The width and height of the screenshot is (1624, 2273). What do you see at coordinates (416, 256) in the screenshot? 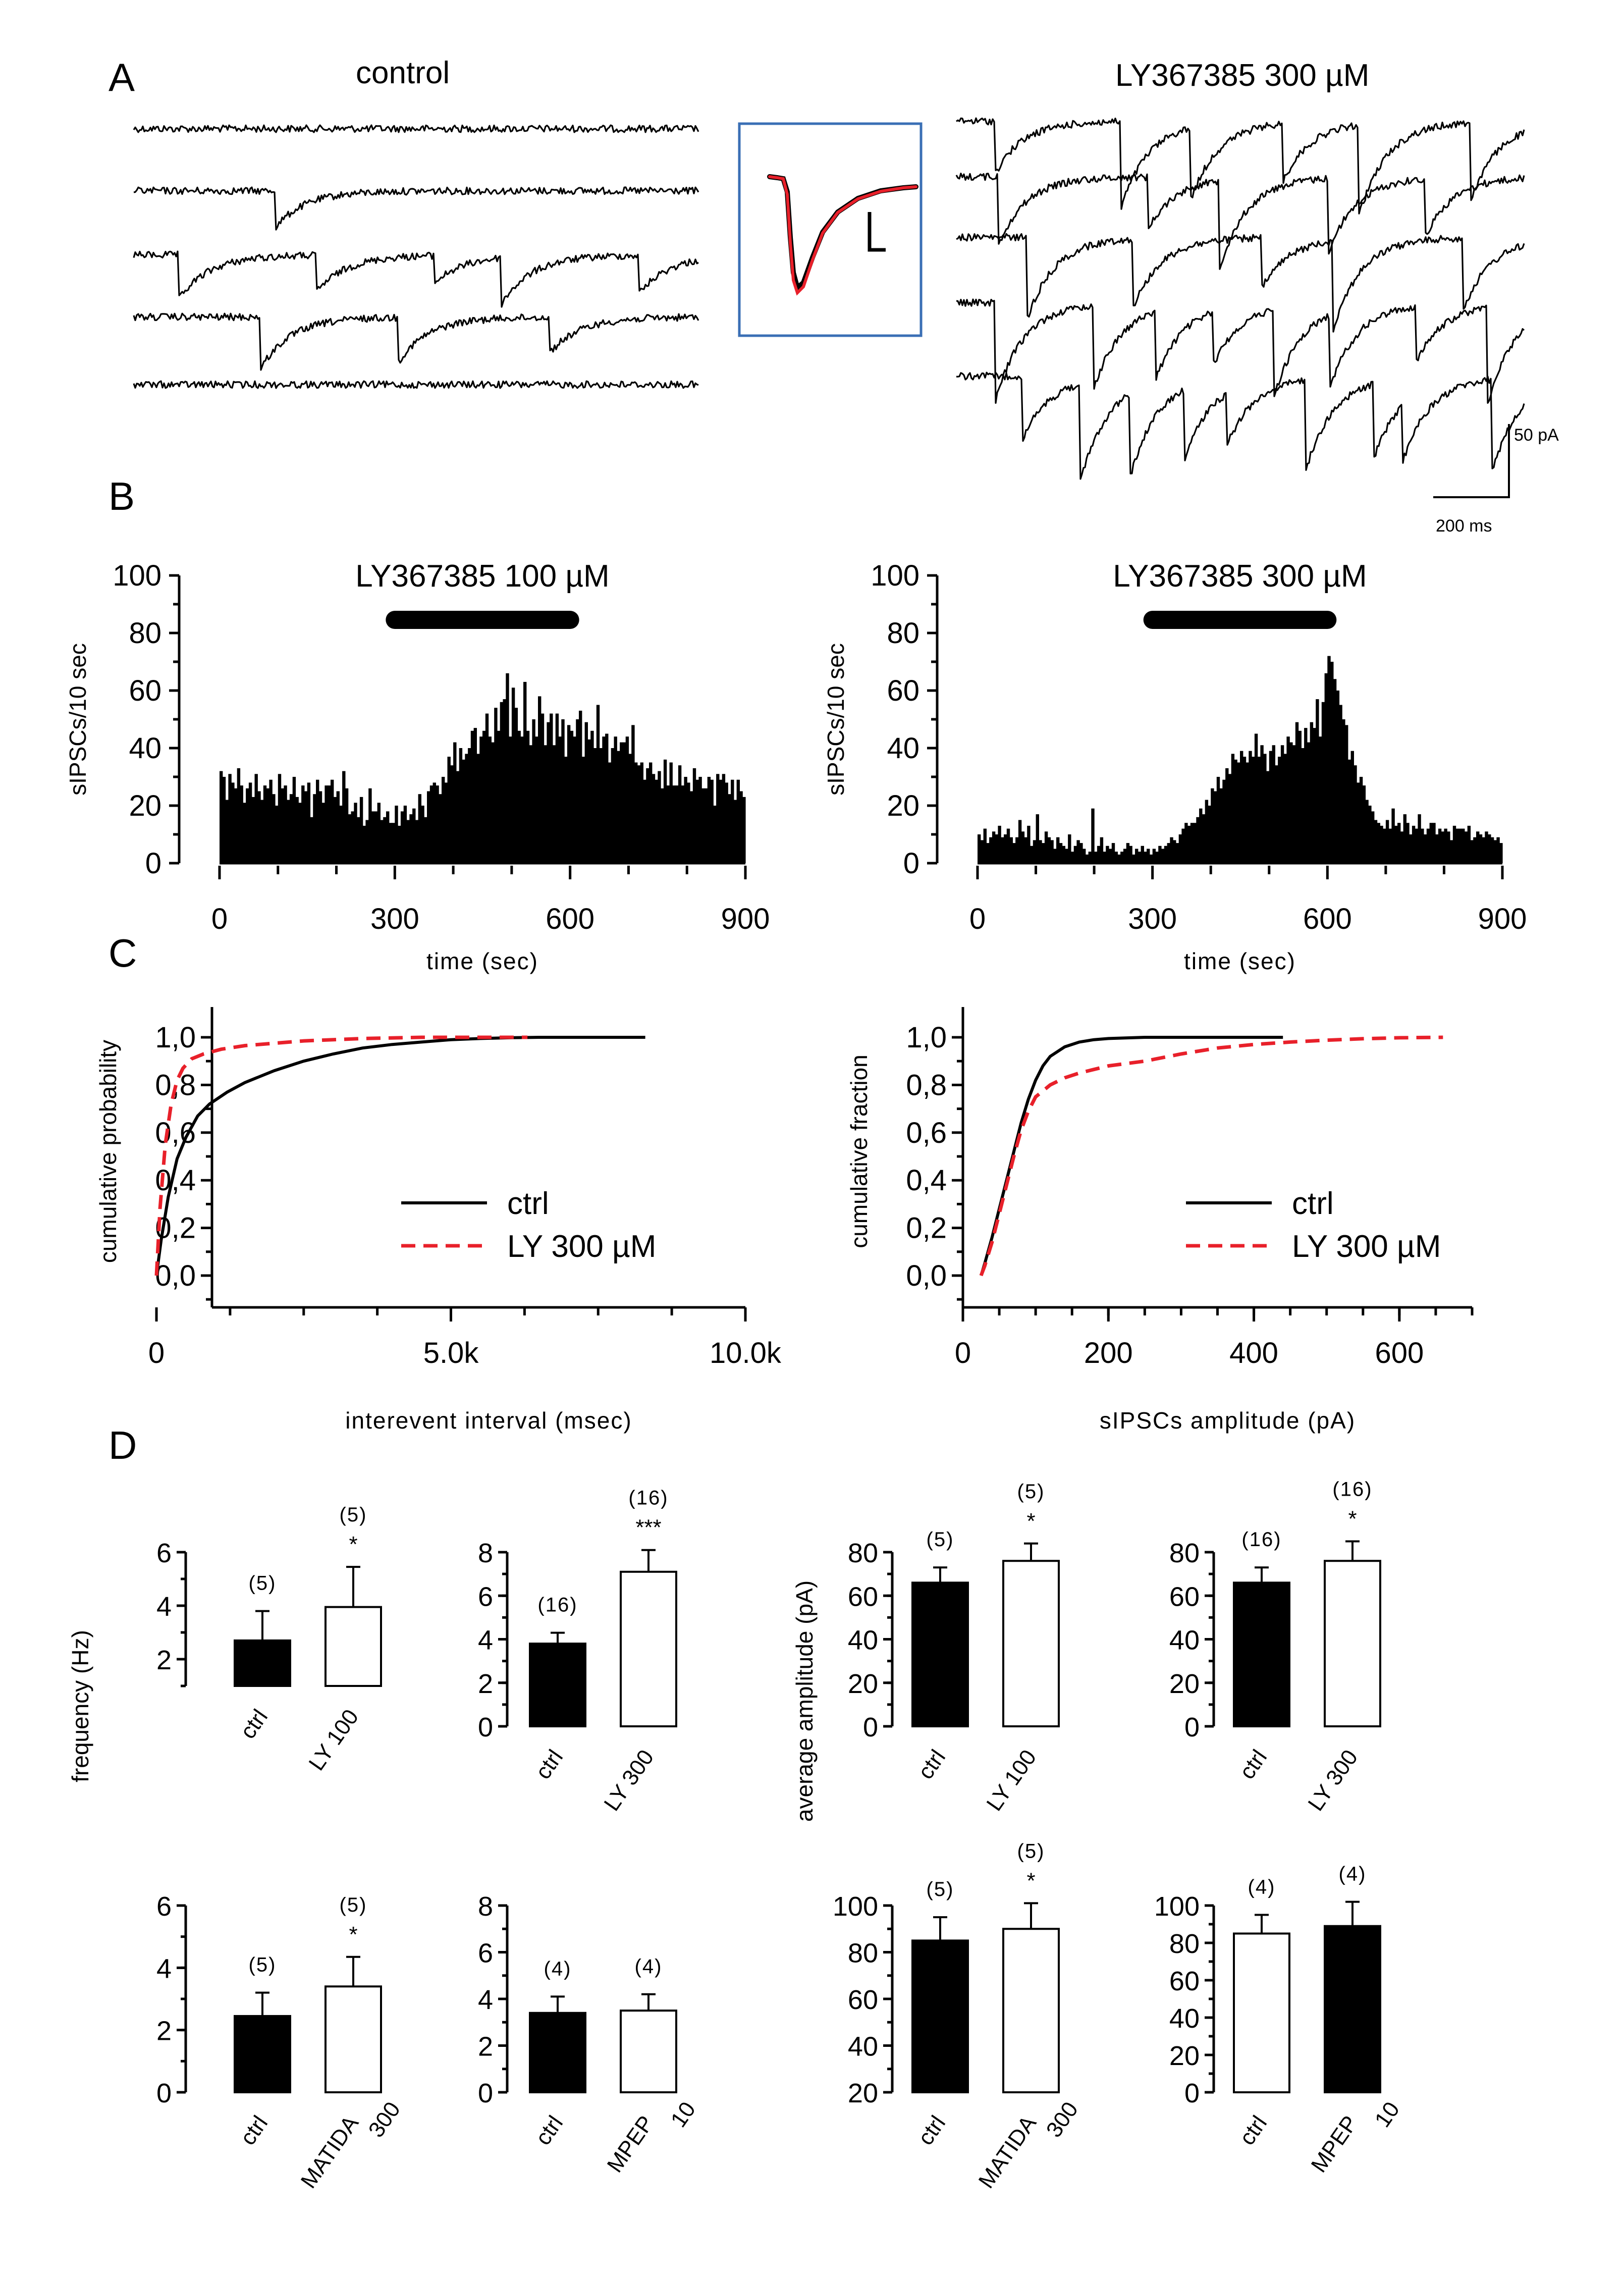
I see `control-traces` at bounding box center [416, 256].